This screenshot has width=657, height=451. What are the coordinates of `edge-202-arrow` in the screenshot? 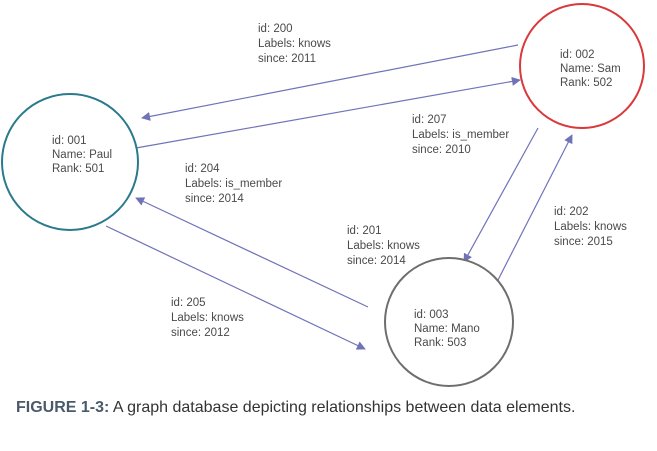 It's located at (534, 208).